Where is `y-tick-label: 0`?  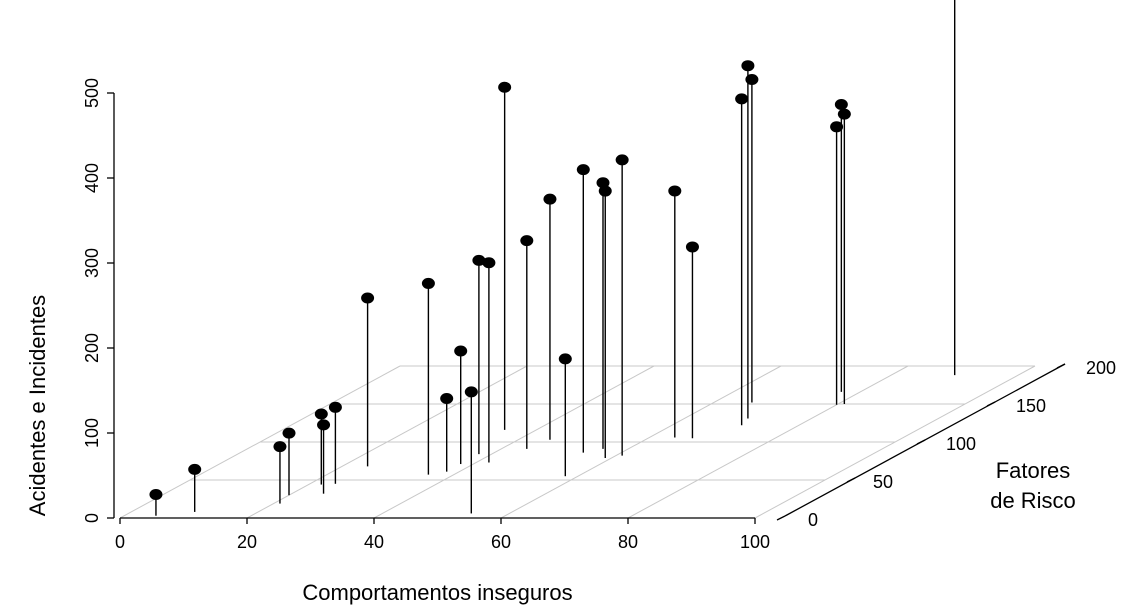 y-tick-label: 0 is located at coordinates (813, 520).